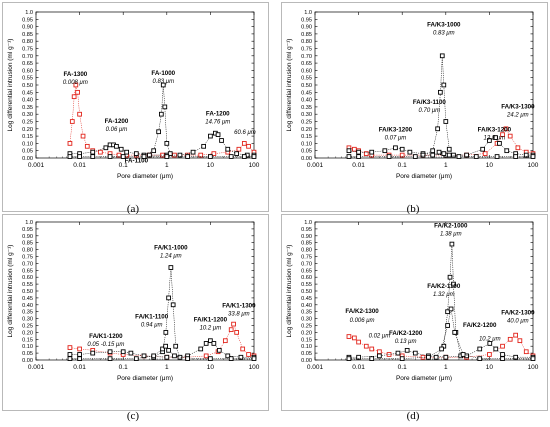  What do you see at coordinates (27, 130) in the screenshot?
I see `y-tick-label: 0.20` at bounding box center [27, 130].